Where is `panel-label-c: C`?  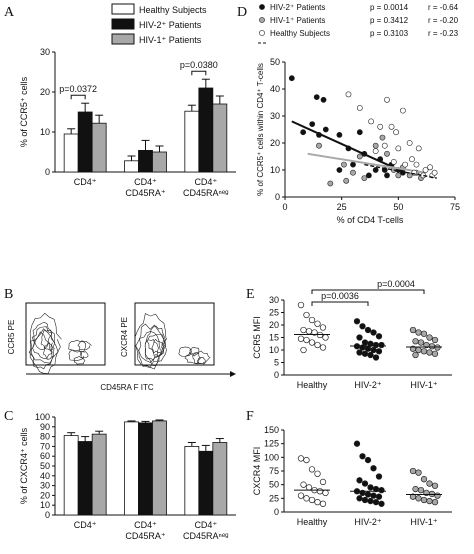
panel-label-c: C is located at coordinates (8, 416).